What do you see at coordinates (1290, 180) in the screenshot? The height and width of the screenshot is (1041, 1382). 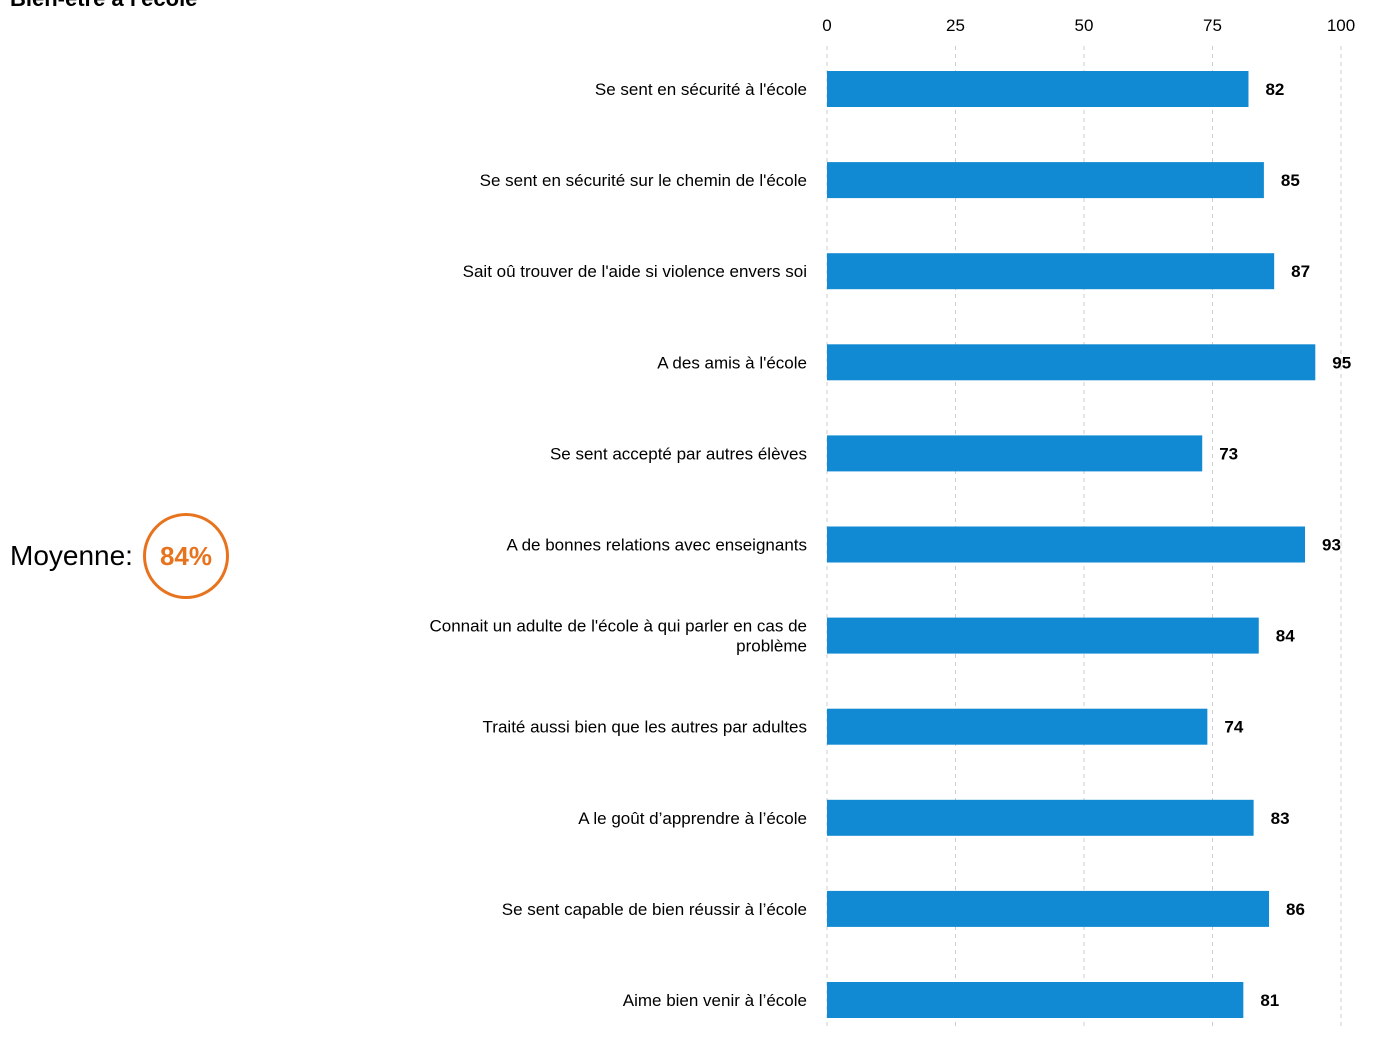 I see `value-label: 85` at bounding box center [1290, 180].